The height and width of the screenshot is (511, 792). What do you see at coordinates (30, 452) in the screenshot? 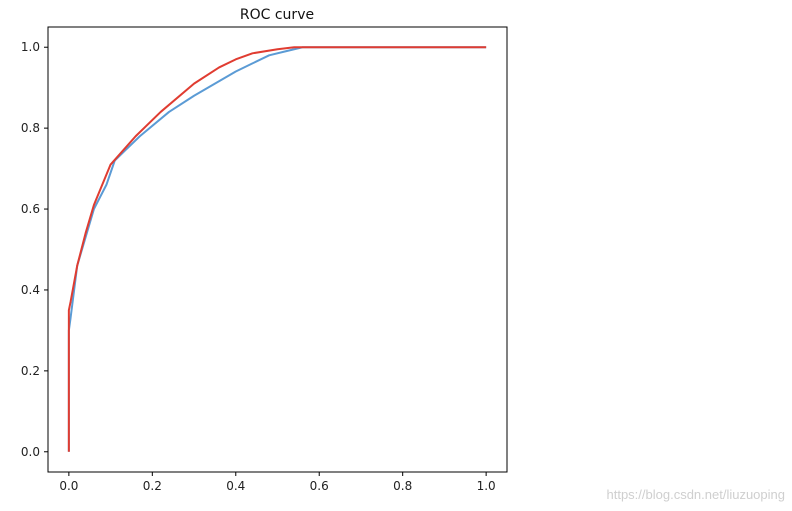
I see `y-tick-label: 0.0` at bounding box center [30, 452].